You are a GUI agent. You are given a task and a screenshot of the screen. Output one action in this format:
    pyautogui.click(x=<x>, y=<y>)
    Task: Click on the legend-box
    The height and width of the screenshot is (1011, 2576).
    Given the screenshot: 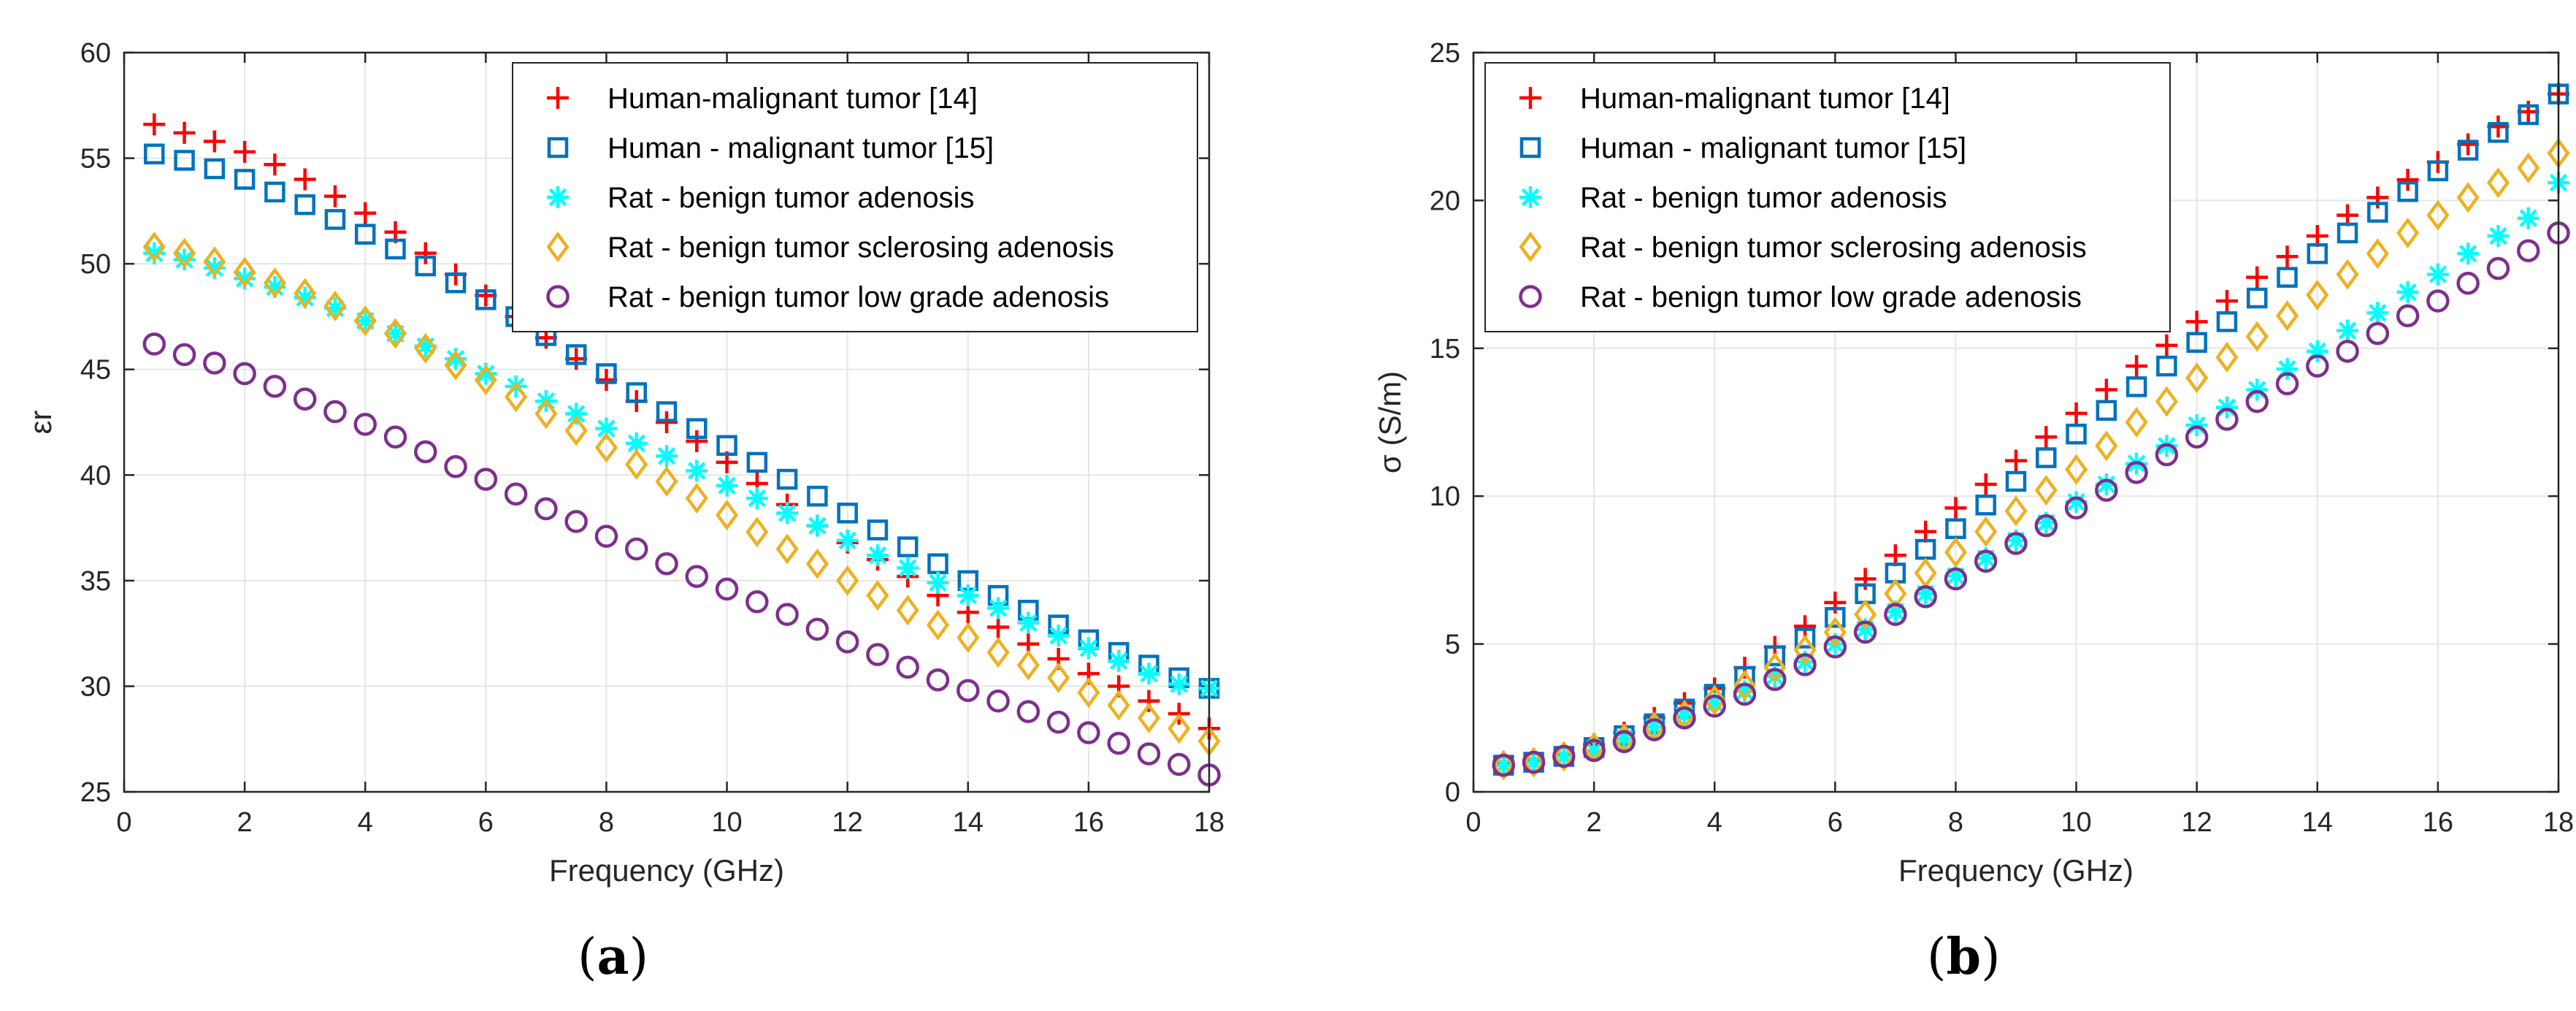 What is the action you would take?
    pyautogui.click(x=1827, y=197)
    